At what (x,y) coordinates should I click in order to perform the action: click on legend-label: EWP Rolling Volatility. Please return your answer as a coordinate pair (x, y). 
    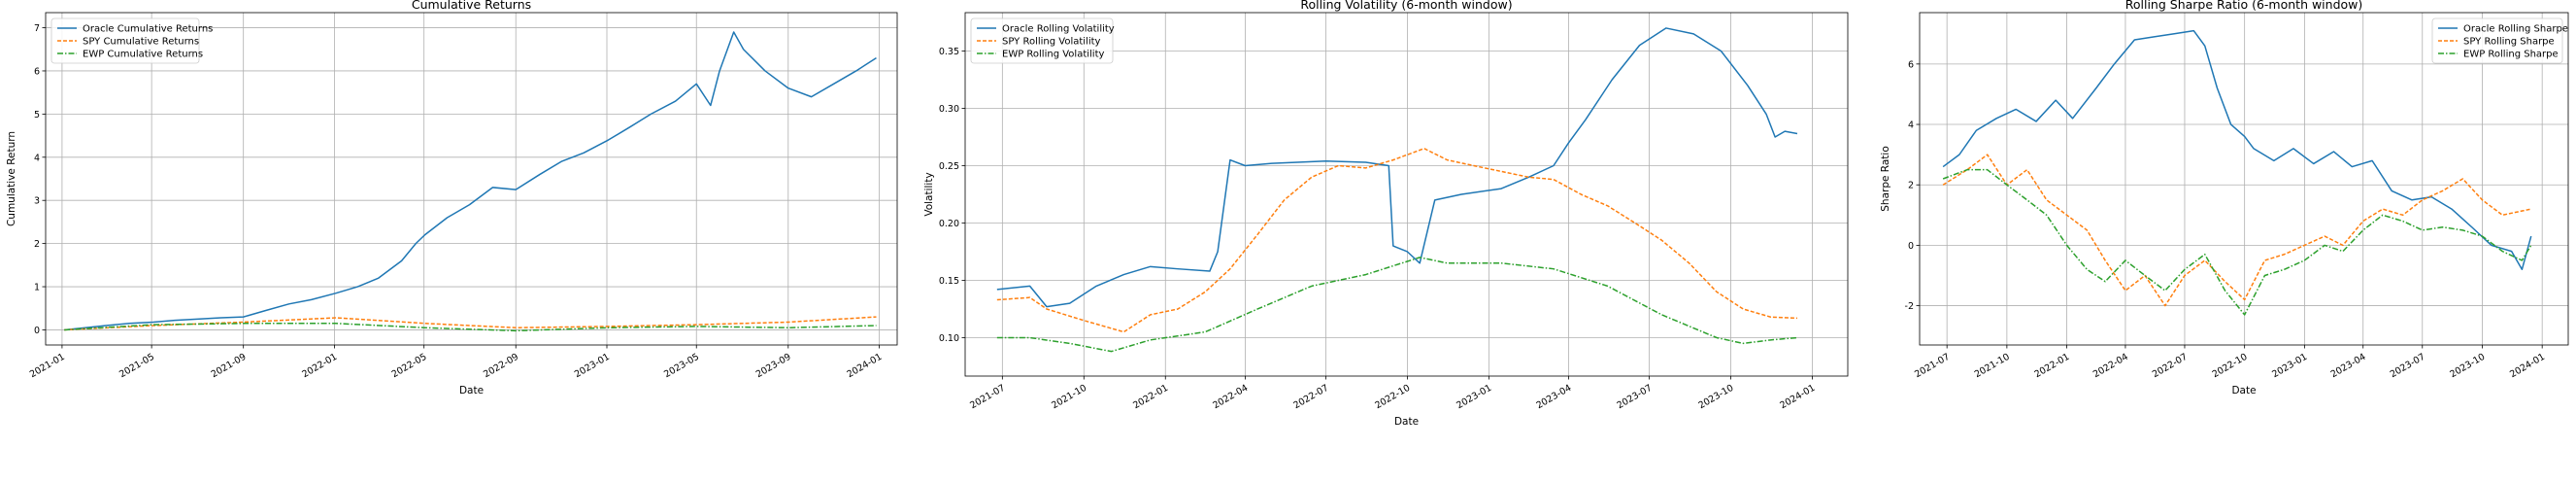
    Looking at the image, I should click on (1053, 55).